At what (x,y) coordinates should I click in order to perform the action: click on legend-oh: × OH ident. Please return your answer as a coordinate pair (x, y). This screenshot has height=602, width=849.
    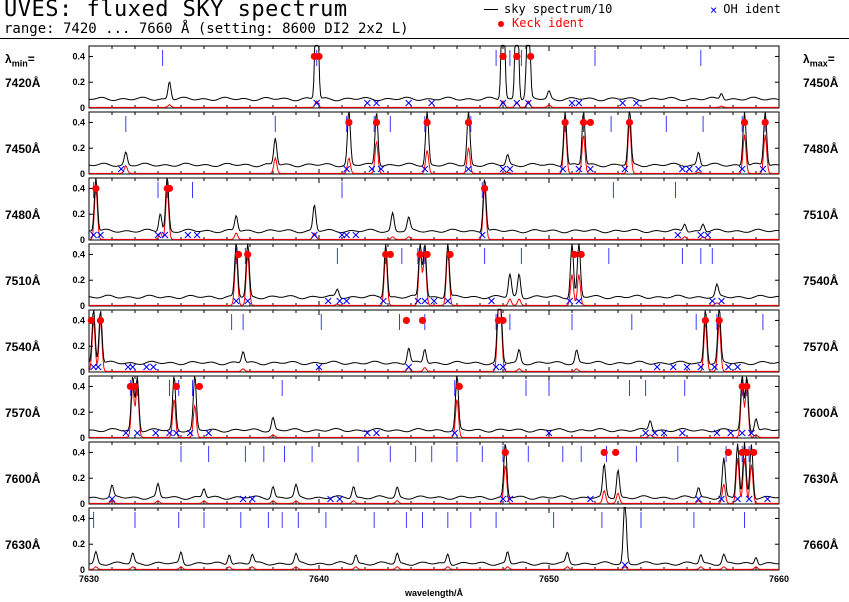
    Looking at the image, I should click on (745, 9).